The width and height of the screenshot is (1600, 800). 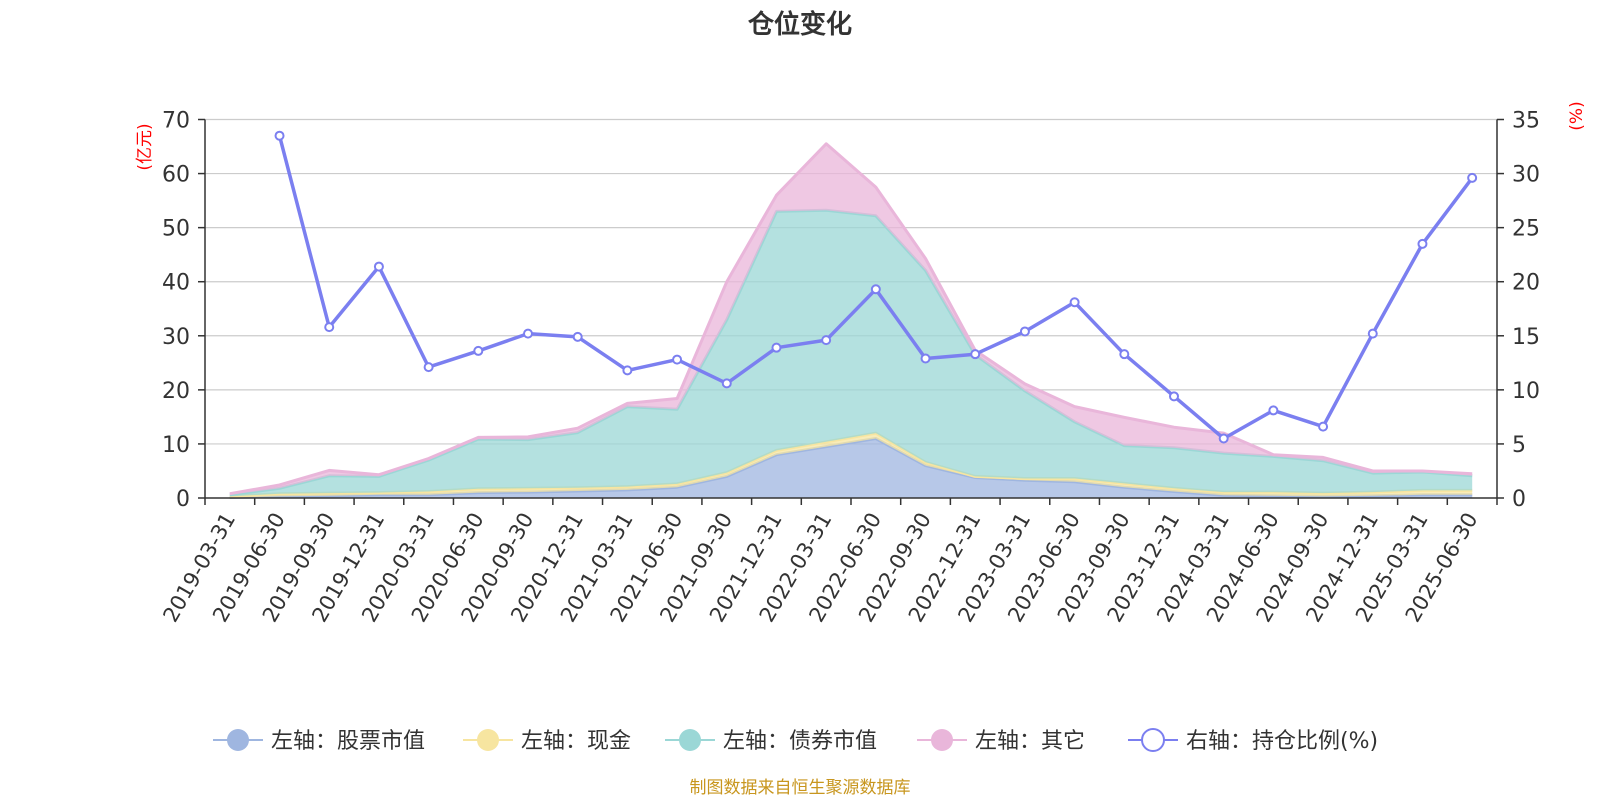 I want to click on legend-label: 左轴：股票市值, so click(x=348, y=741).